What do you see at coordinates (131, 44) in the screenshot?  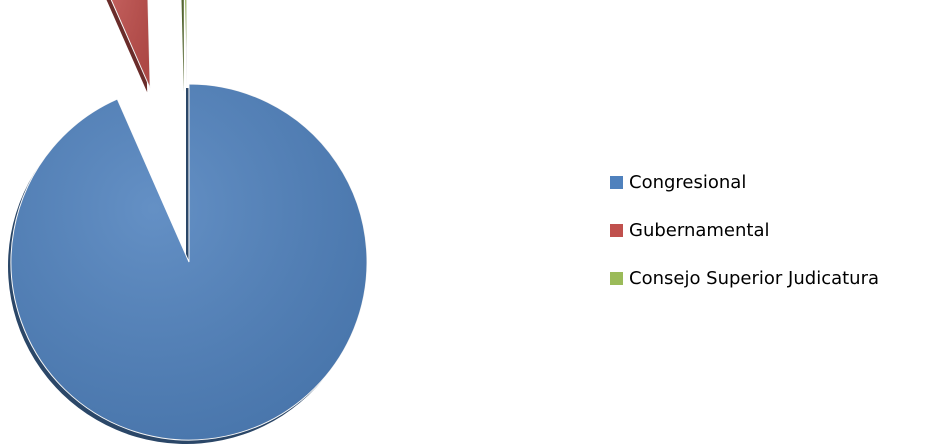 I see `pie-slice-shading-gubernamental` at bounding box center [131, 44].